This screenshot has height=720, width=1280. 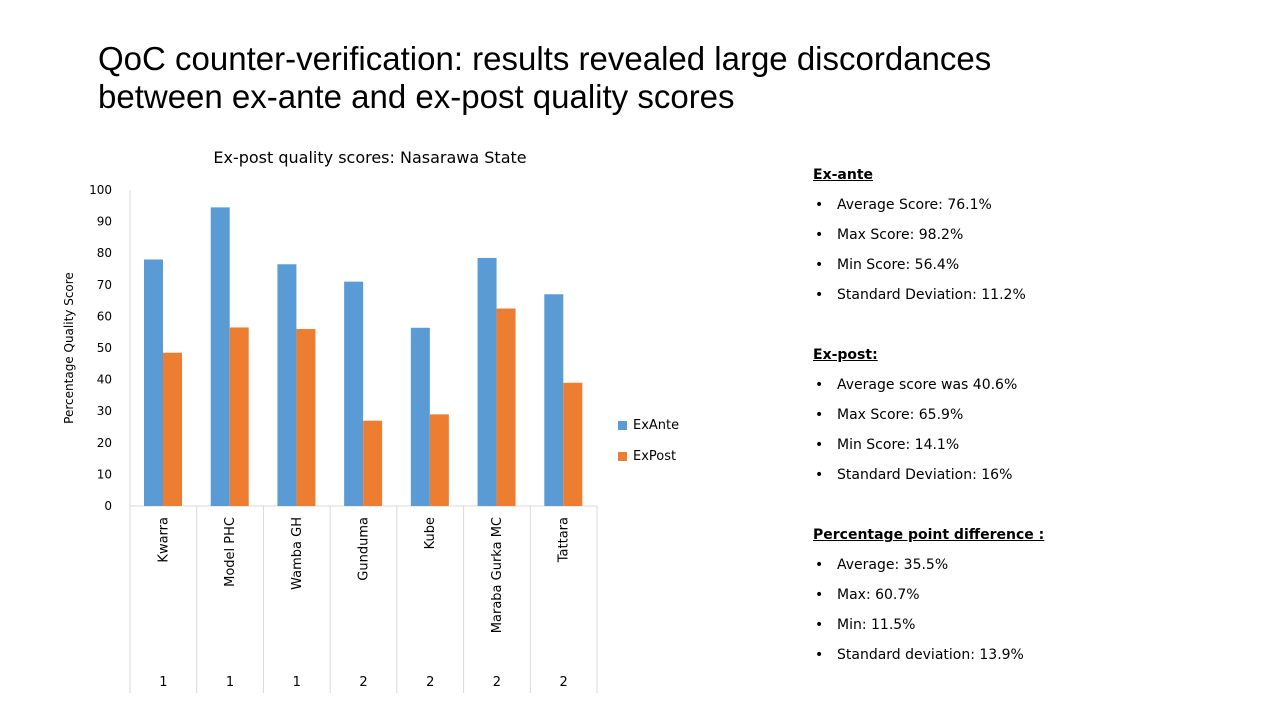 I want to click on bullet-item: Average score was 40.6%, so click(x=1043, y=390).